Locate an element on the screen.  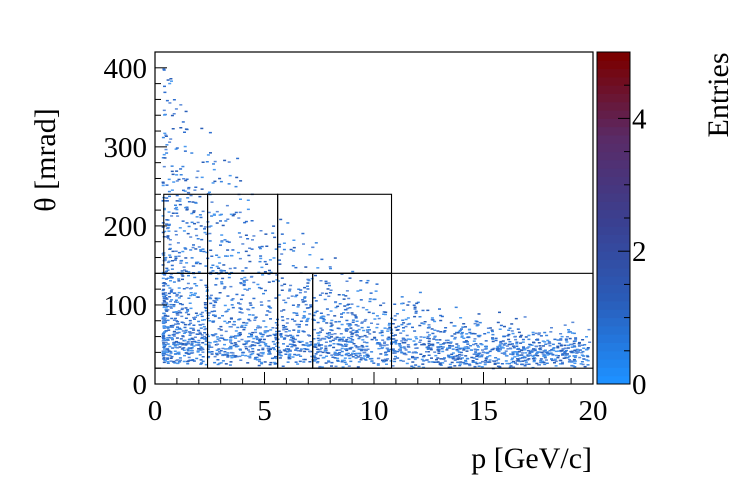
y-axis-title: θ [mrad] is located at coordinates (45, 160).